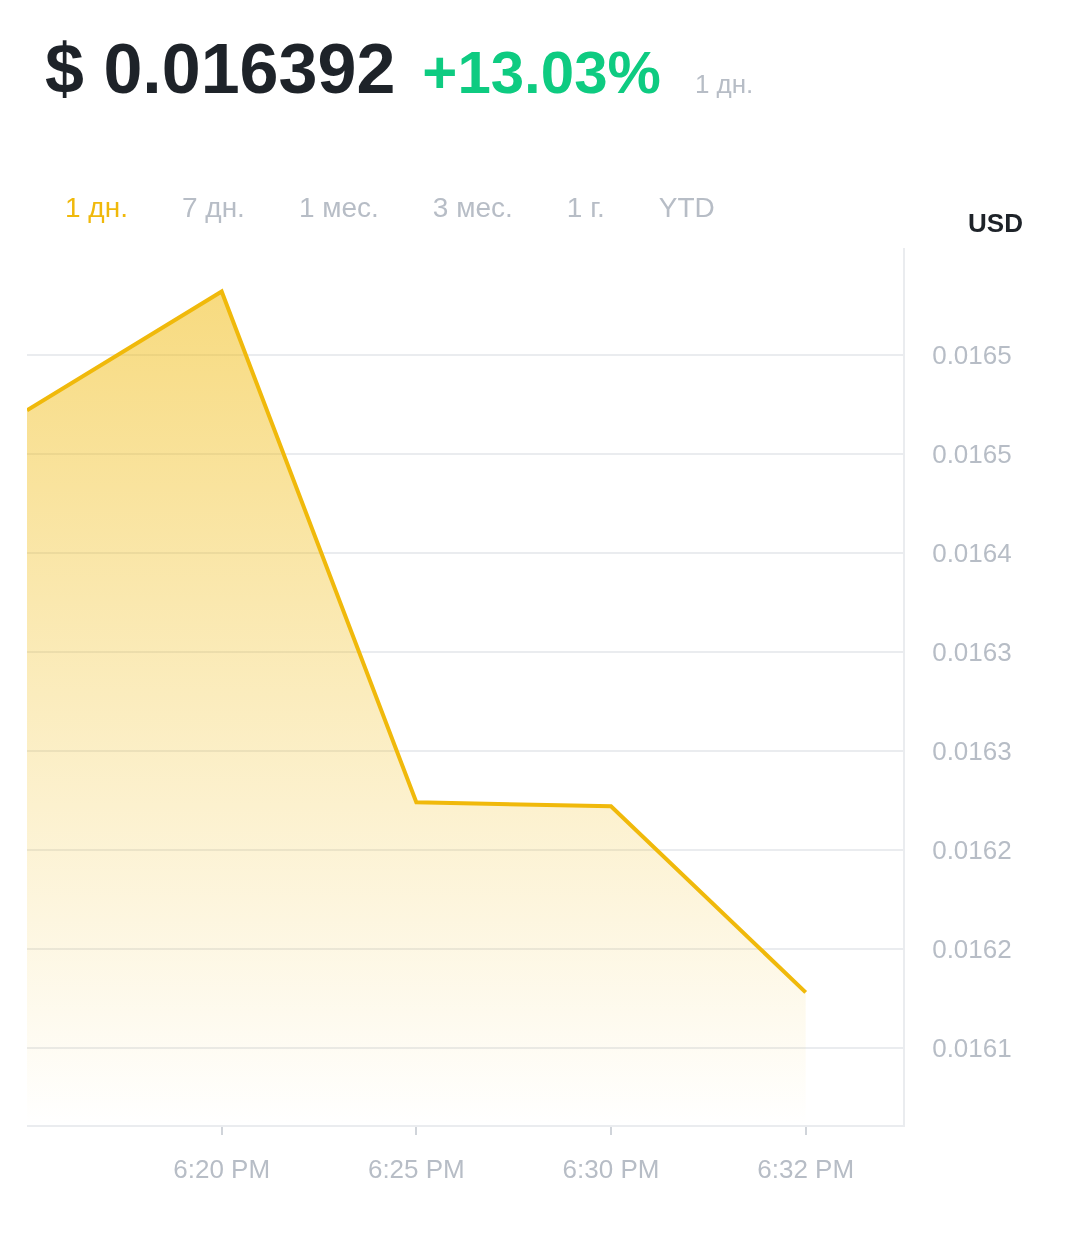  Describe the element at coordinates (541, 72) in the screenshot. I see `chart-subtitle: +13.03%` at that location.